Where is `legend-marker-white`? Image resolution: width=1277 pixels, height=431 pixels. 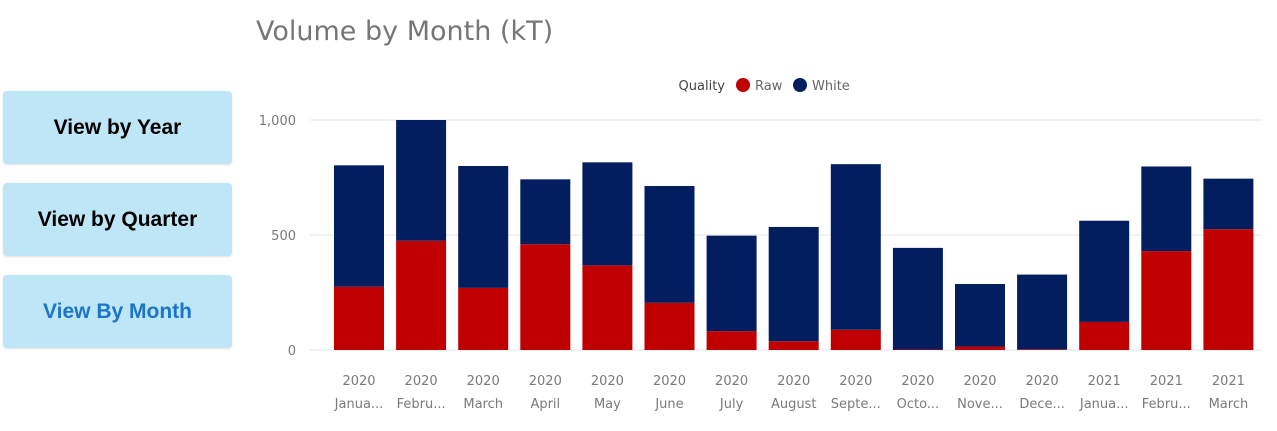
legend-marker-white is located at coordinates (800, 85).